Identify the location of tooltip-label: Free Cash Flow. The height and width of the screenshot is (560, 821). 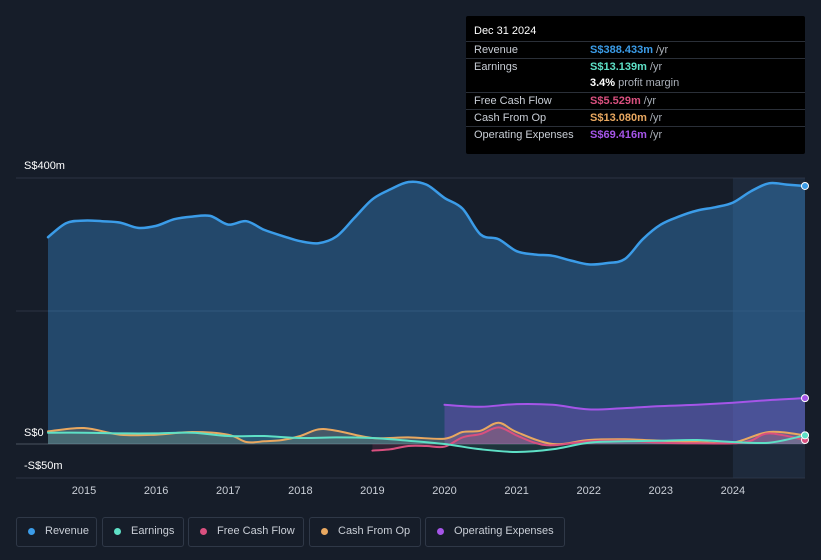
(513, 101).